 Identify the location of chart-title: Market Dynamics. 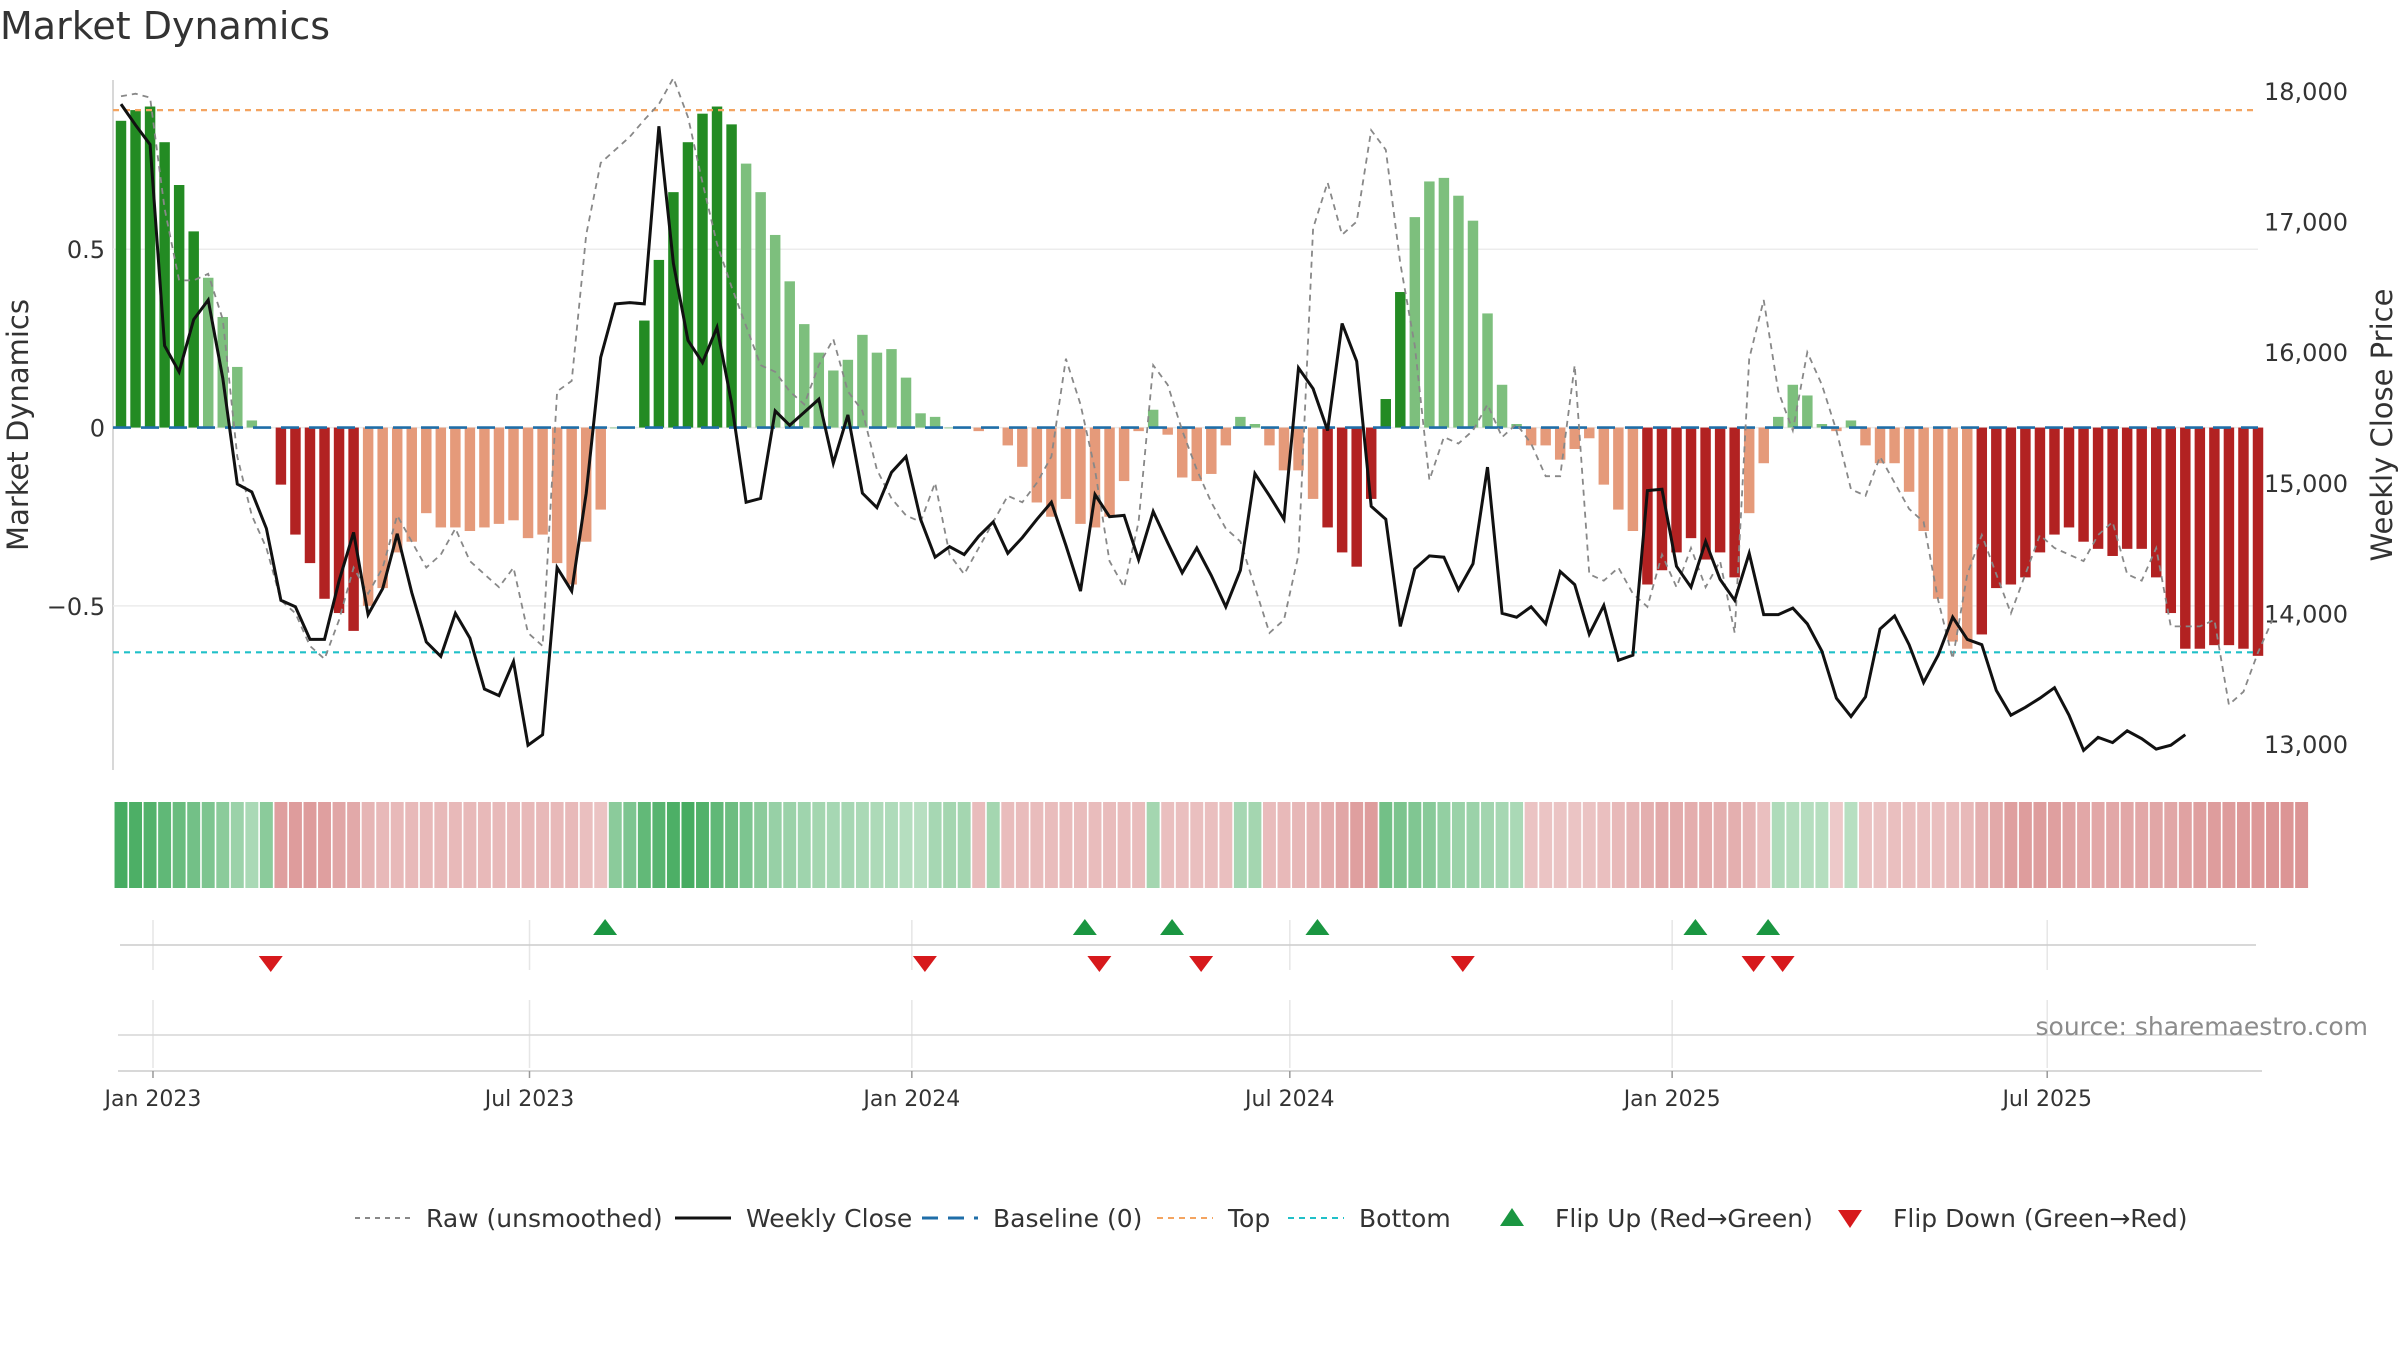
(165, 26).